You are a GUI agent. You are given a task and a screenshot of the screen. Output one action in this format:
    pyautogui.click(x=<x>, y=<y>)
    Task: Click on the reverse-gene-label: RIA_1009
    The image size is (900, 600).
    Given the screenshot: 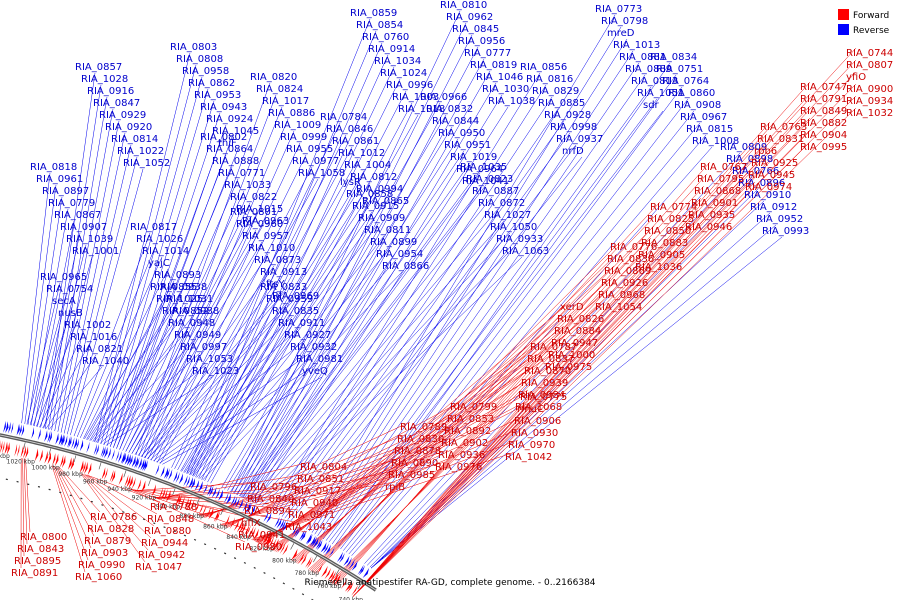 What is the action you would take?
    pyautogui.click(x=297, y=125)
    